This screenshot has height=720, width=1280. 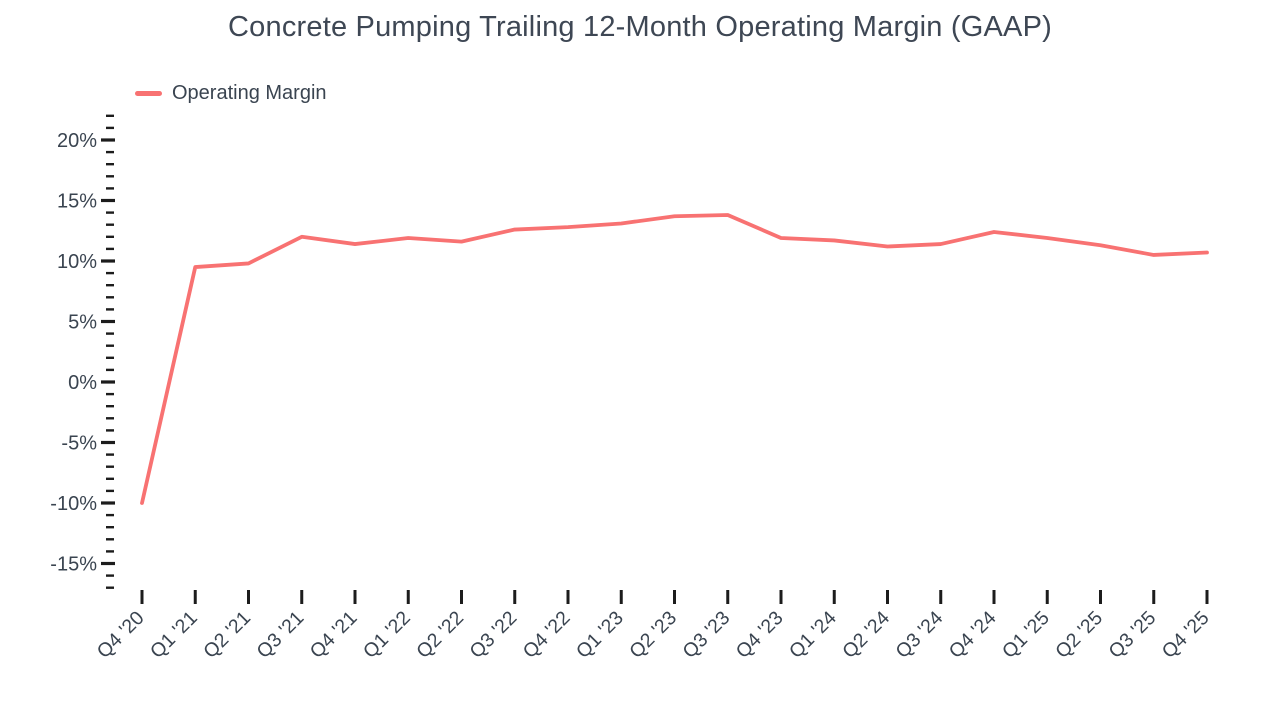 I want to click on x-axis-tick-label: Q4 '24, so click(x=973, y=635).